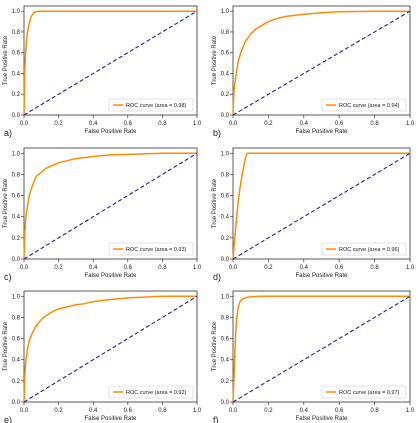 The image size is (418, 423). Describe the element at coordinates (8, 133) in the screenshot. I see `panel-letter: a)` at that location.